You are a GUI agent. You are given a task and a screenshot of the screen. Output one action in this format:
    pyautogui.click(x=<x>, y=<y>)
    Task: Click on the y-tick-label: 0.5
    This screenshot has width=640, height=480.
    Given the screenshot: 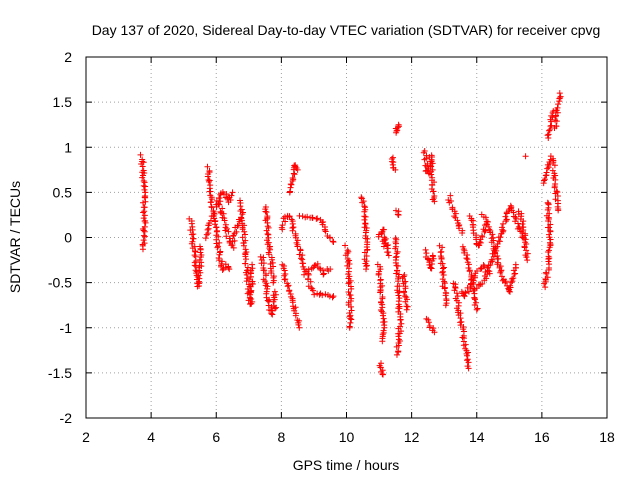 What is the action you would take?
    pyautogui.click(x=63, y=192)
    